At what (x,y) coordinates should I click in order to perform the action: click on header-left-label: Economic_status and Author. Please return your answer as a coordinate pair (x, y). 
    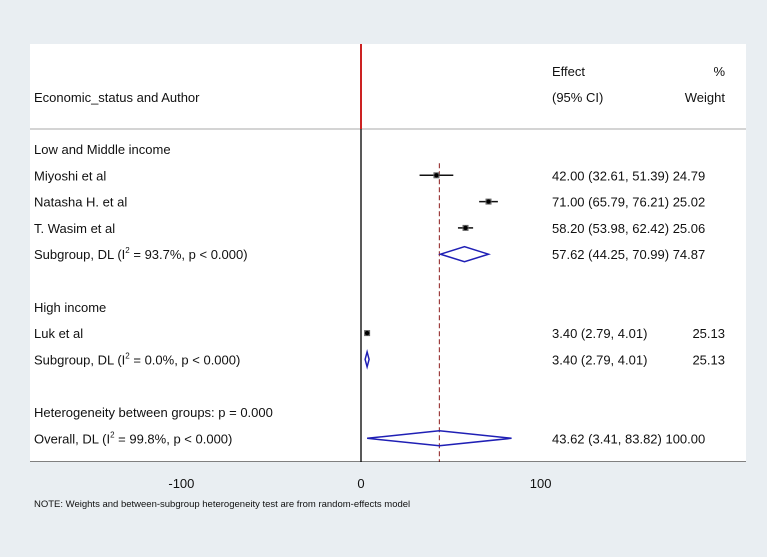
    Looking at the image, I should click on (117, 97).